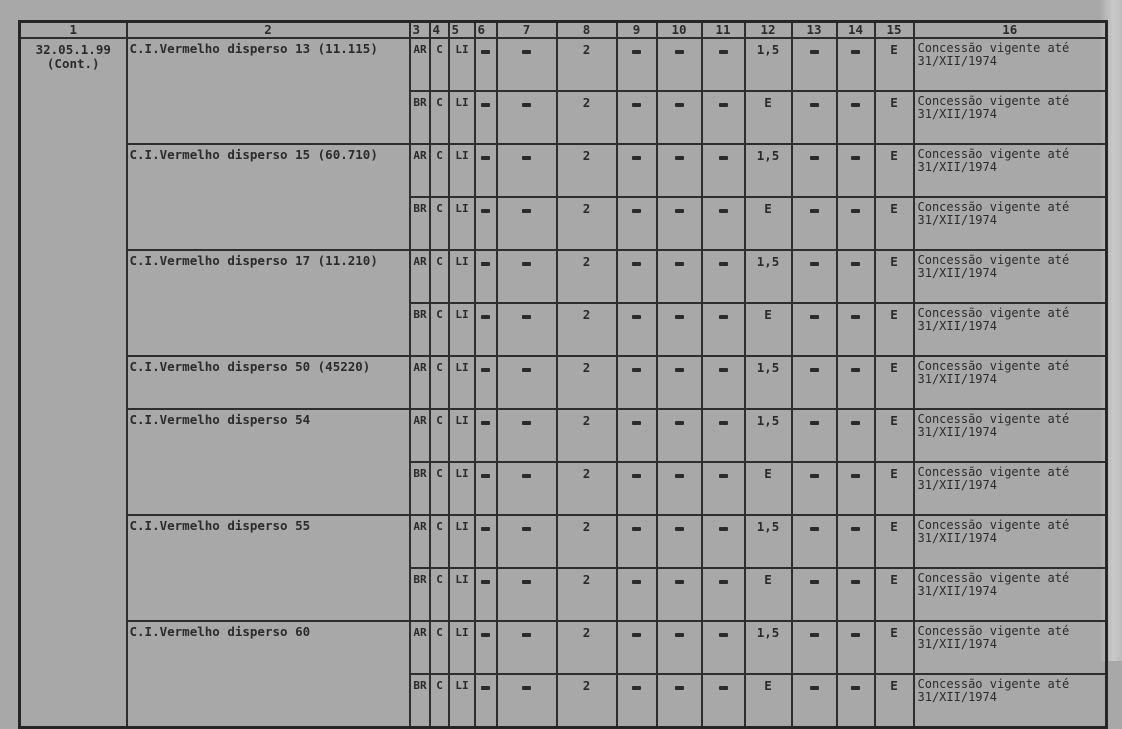 Image resolution: width=1122 pixels, height=729 pixels. I want to click on table-row: BR C LI 2 E E Concessão vigente até 31/XII/1974, so click(564, 594).